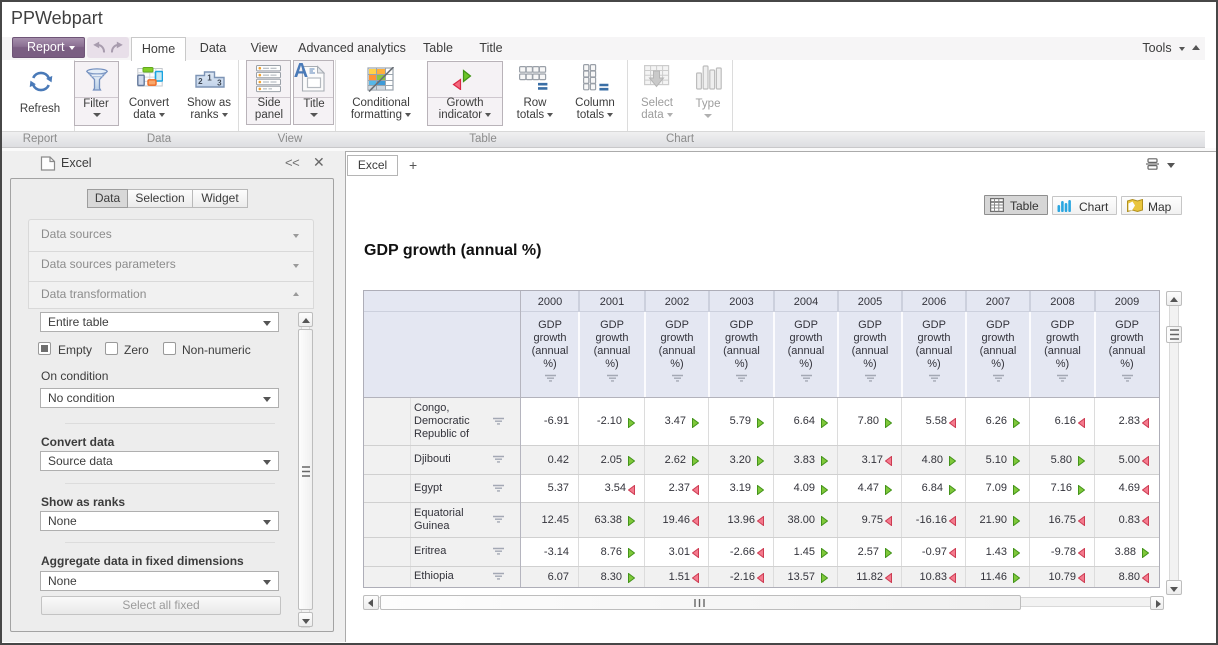  Describe the element at coordinates (209, 78) in the screenshot. I see `svg-text: 1` at that location.